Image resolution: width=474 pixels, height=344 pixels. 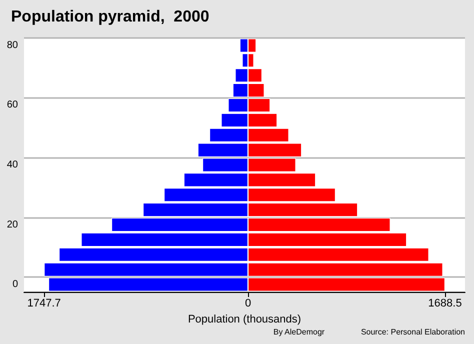 I want to click on y-tick-label: 0, so click(x=15, y=284).